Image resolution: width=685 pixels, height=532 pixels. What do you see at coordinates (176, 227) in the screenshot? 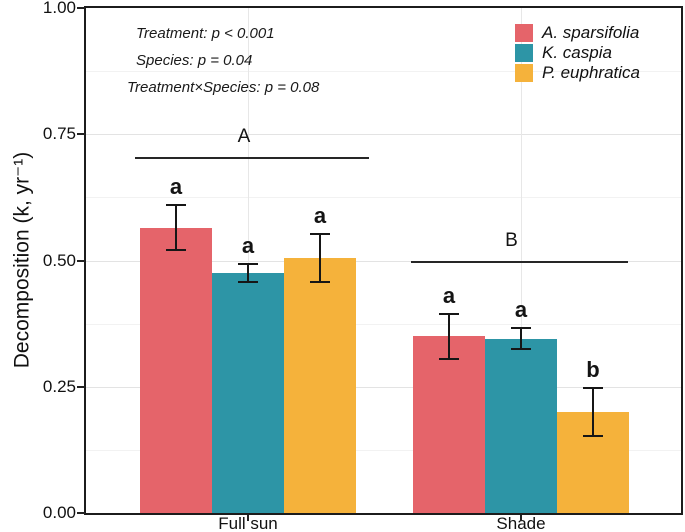
I see `error-bar-line-full-sun-a-sparsifolia` at bounding box center [176, 227].